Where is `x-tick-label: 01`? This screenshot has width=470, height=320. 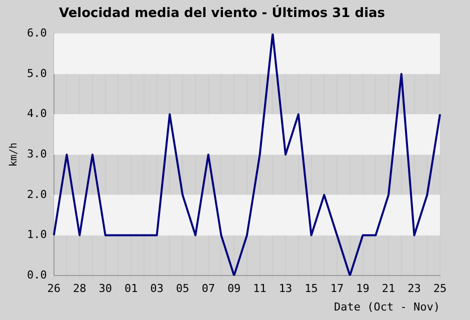 x-tick-label: 01 is located at coordinates (131, 289).